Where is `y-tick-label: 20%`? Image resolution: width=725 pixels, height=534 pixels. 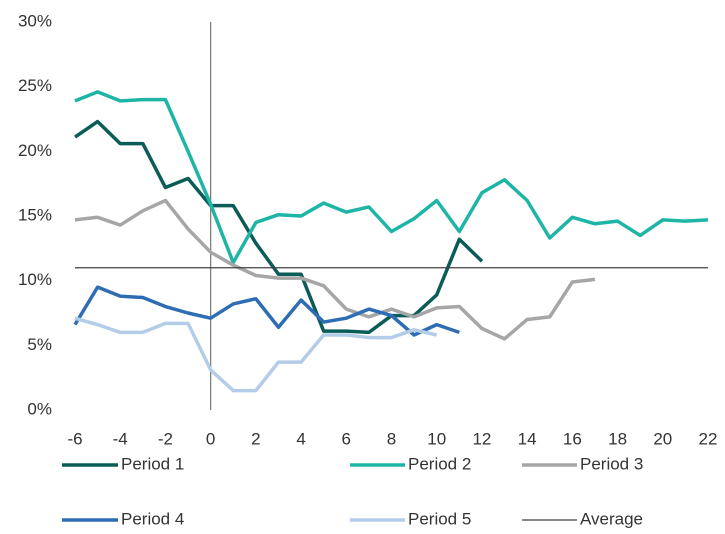
y-tick-label: 20% is located at coordinates (35, 150).